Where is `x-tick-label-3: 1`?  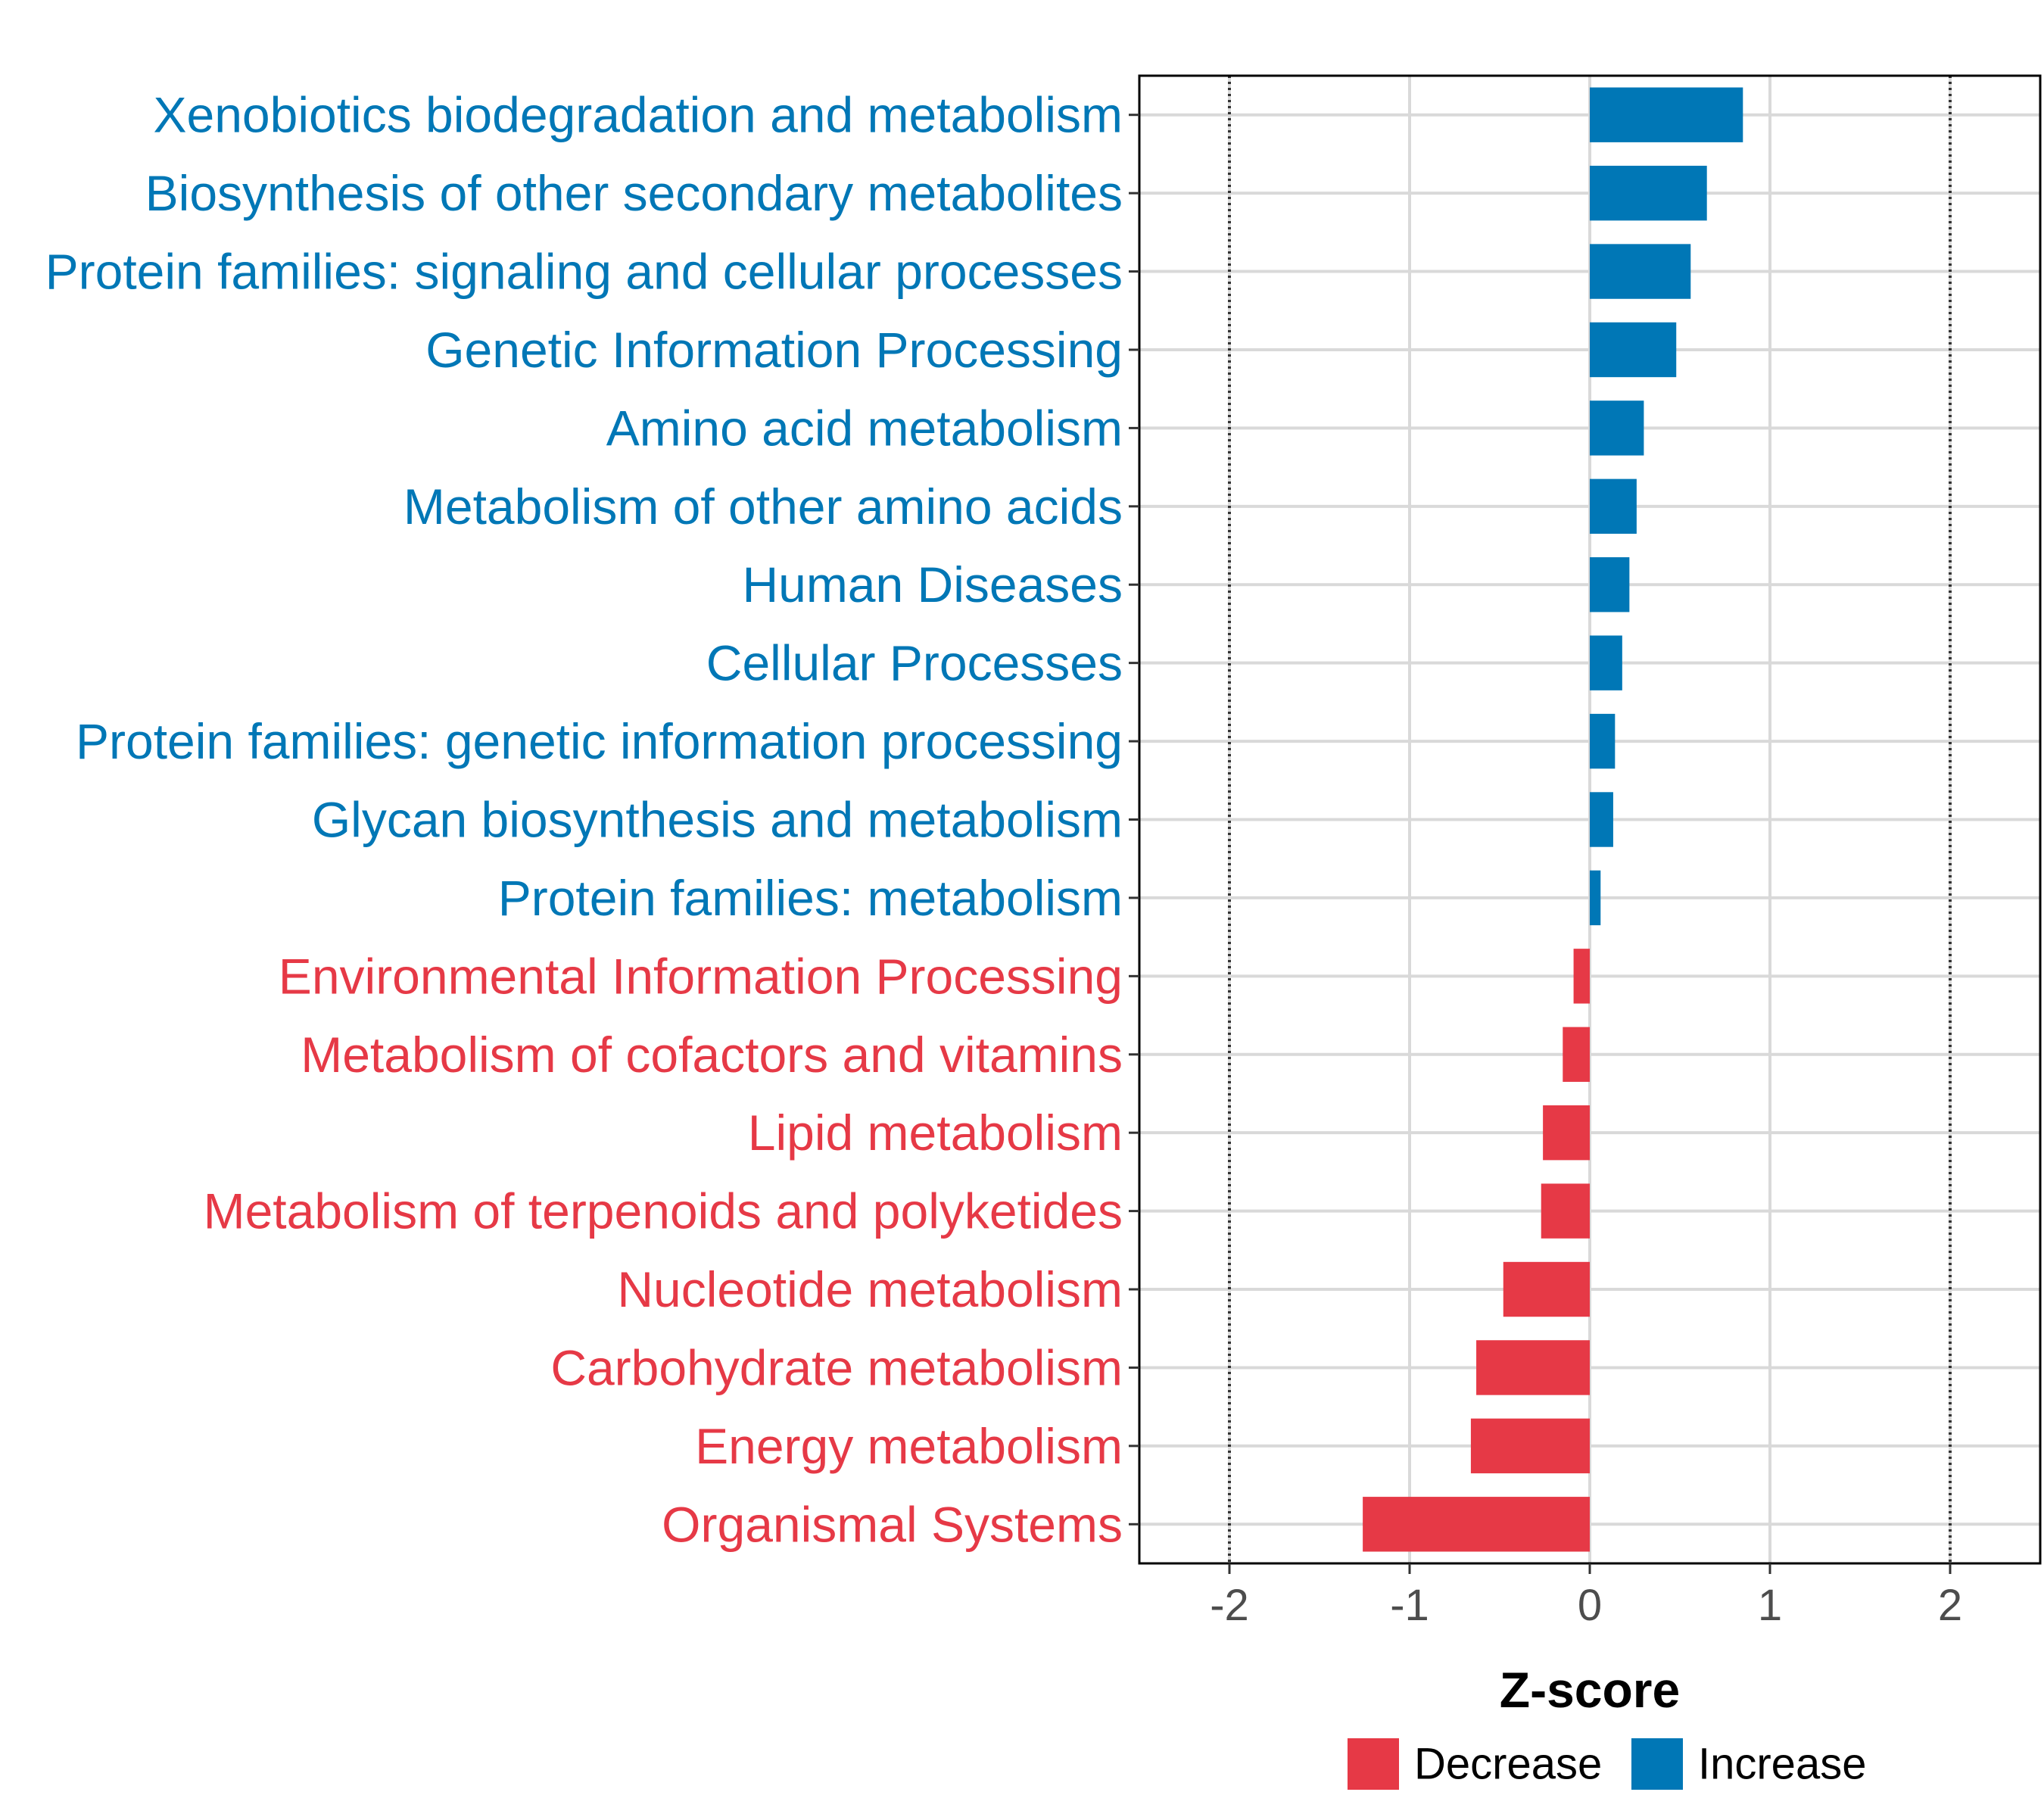 x-tick-label-3: 1 is located at coordinates (1770, 1605).